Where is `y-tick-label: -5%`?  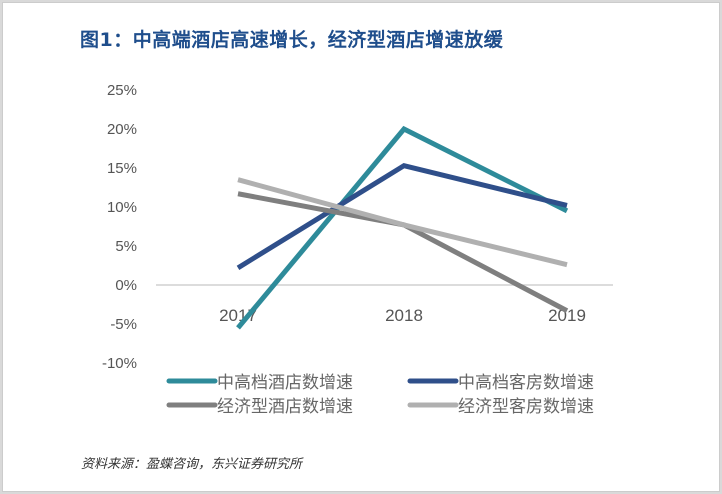
y-tick-label: -5% is located at coordinates (123, 324).